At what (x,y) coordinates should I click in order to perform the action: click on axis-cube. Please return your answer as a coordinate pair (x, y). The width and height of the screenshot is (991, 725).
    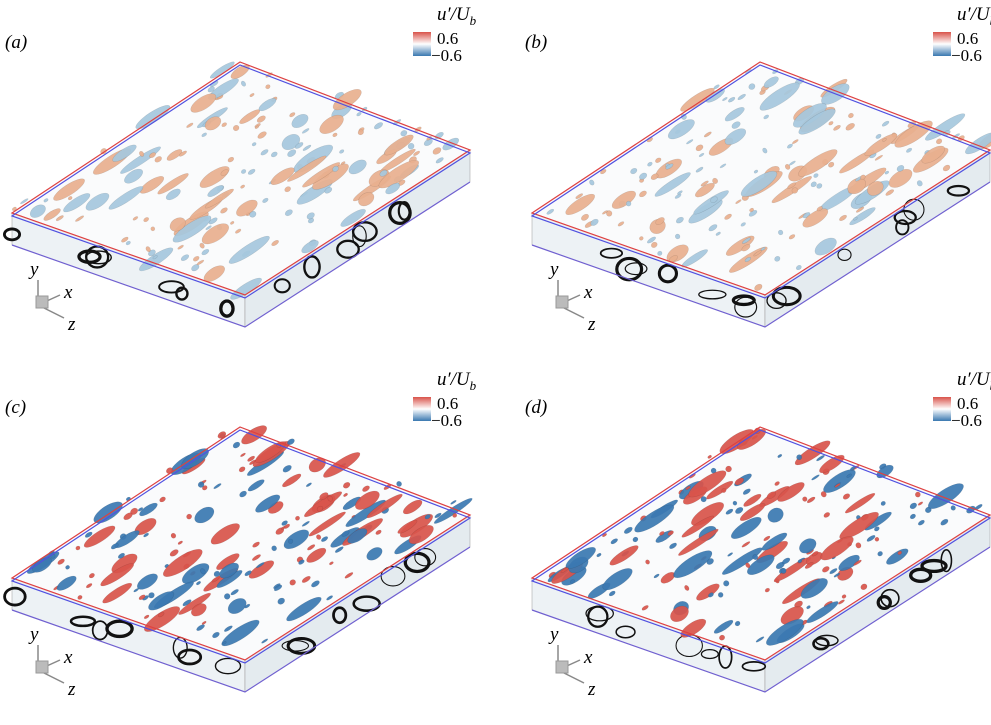
    Looking at the image, I should click on (42, 302).